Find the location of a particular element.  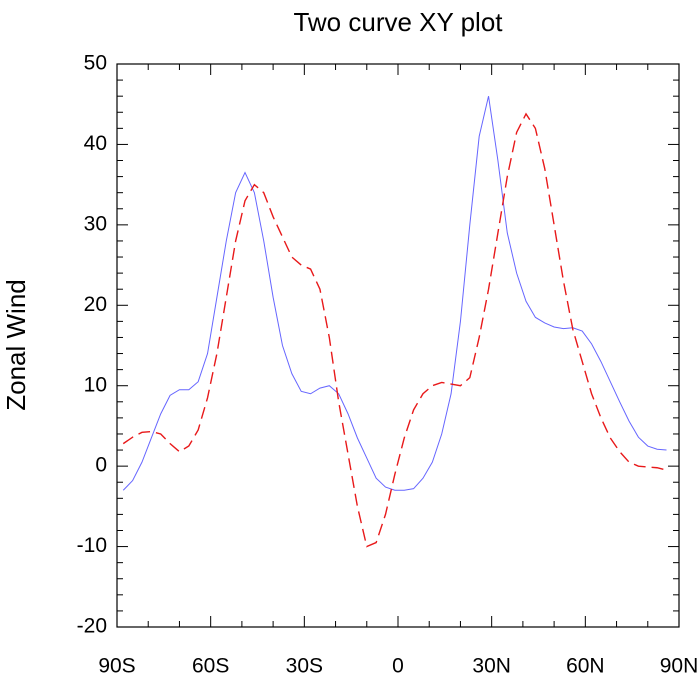

y-tick-label: 10 is located at coordinates (95, 384).